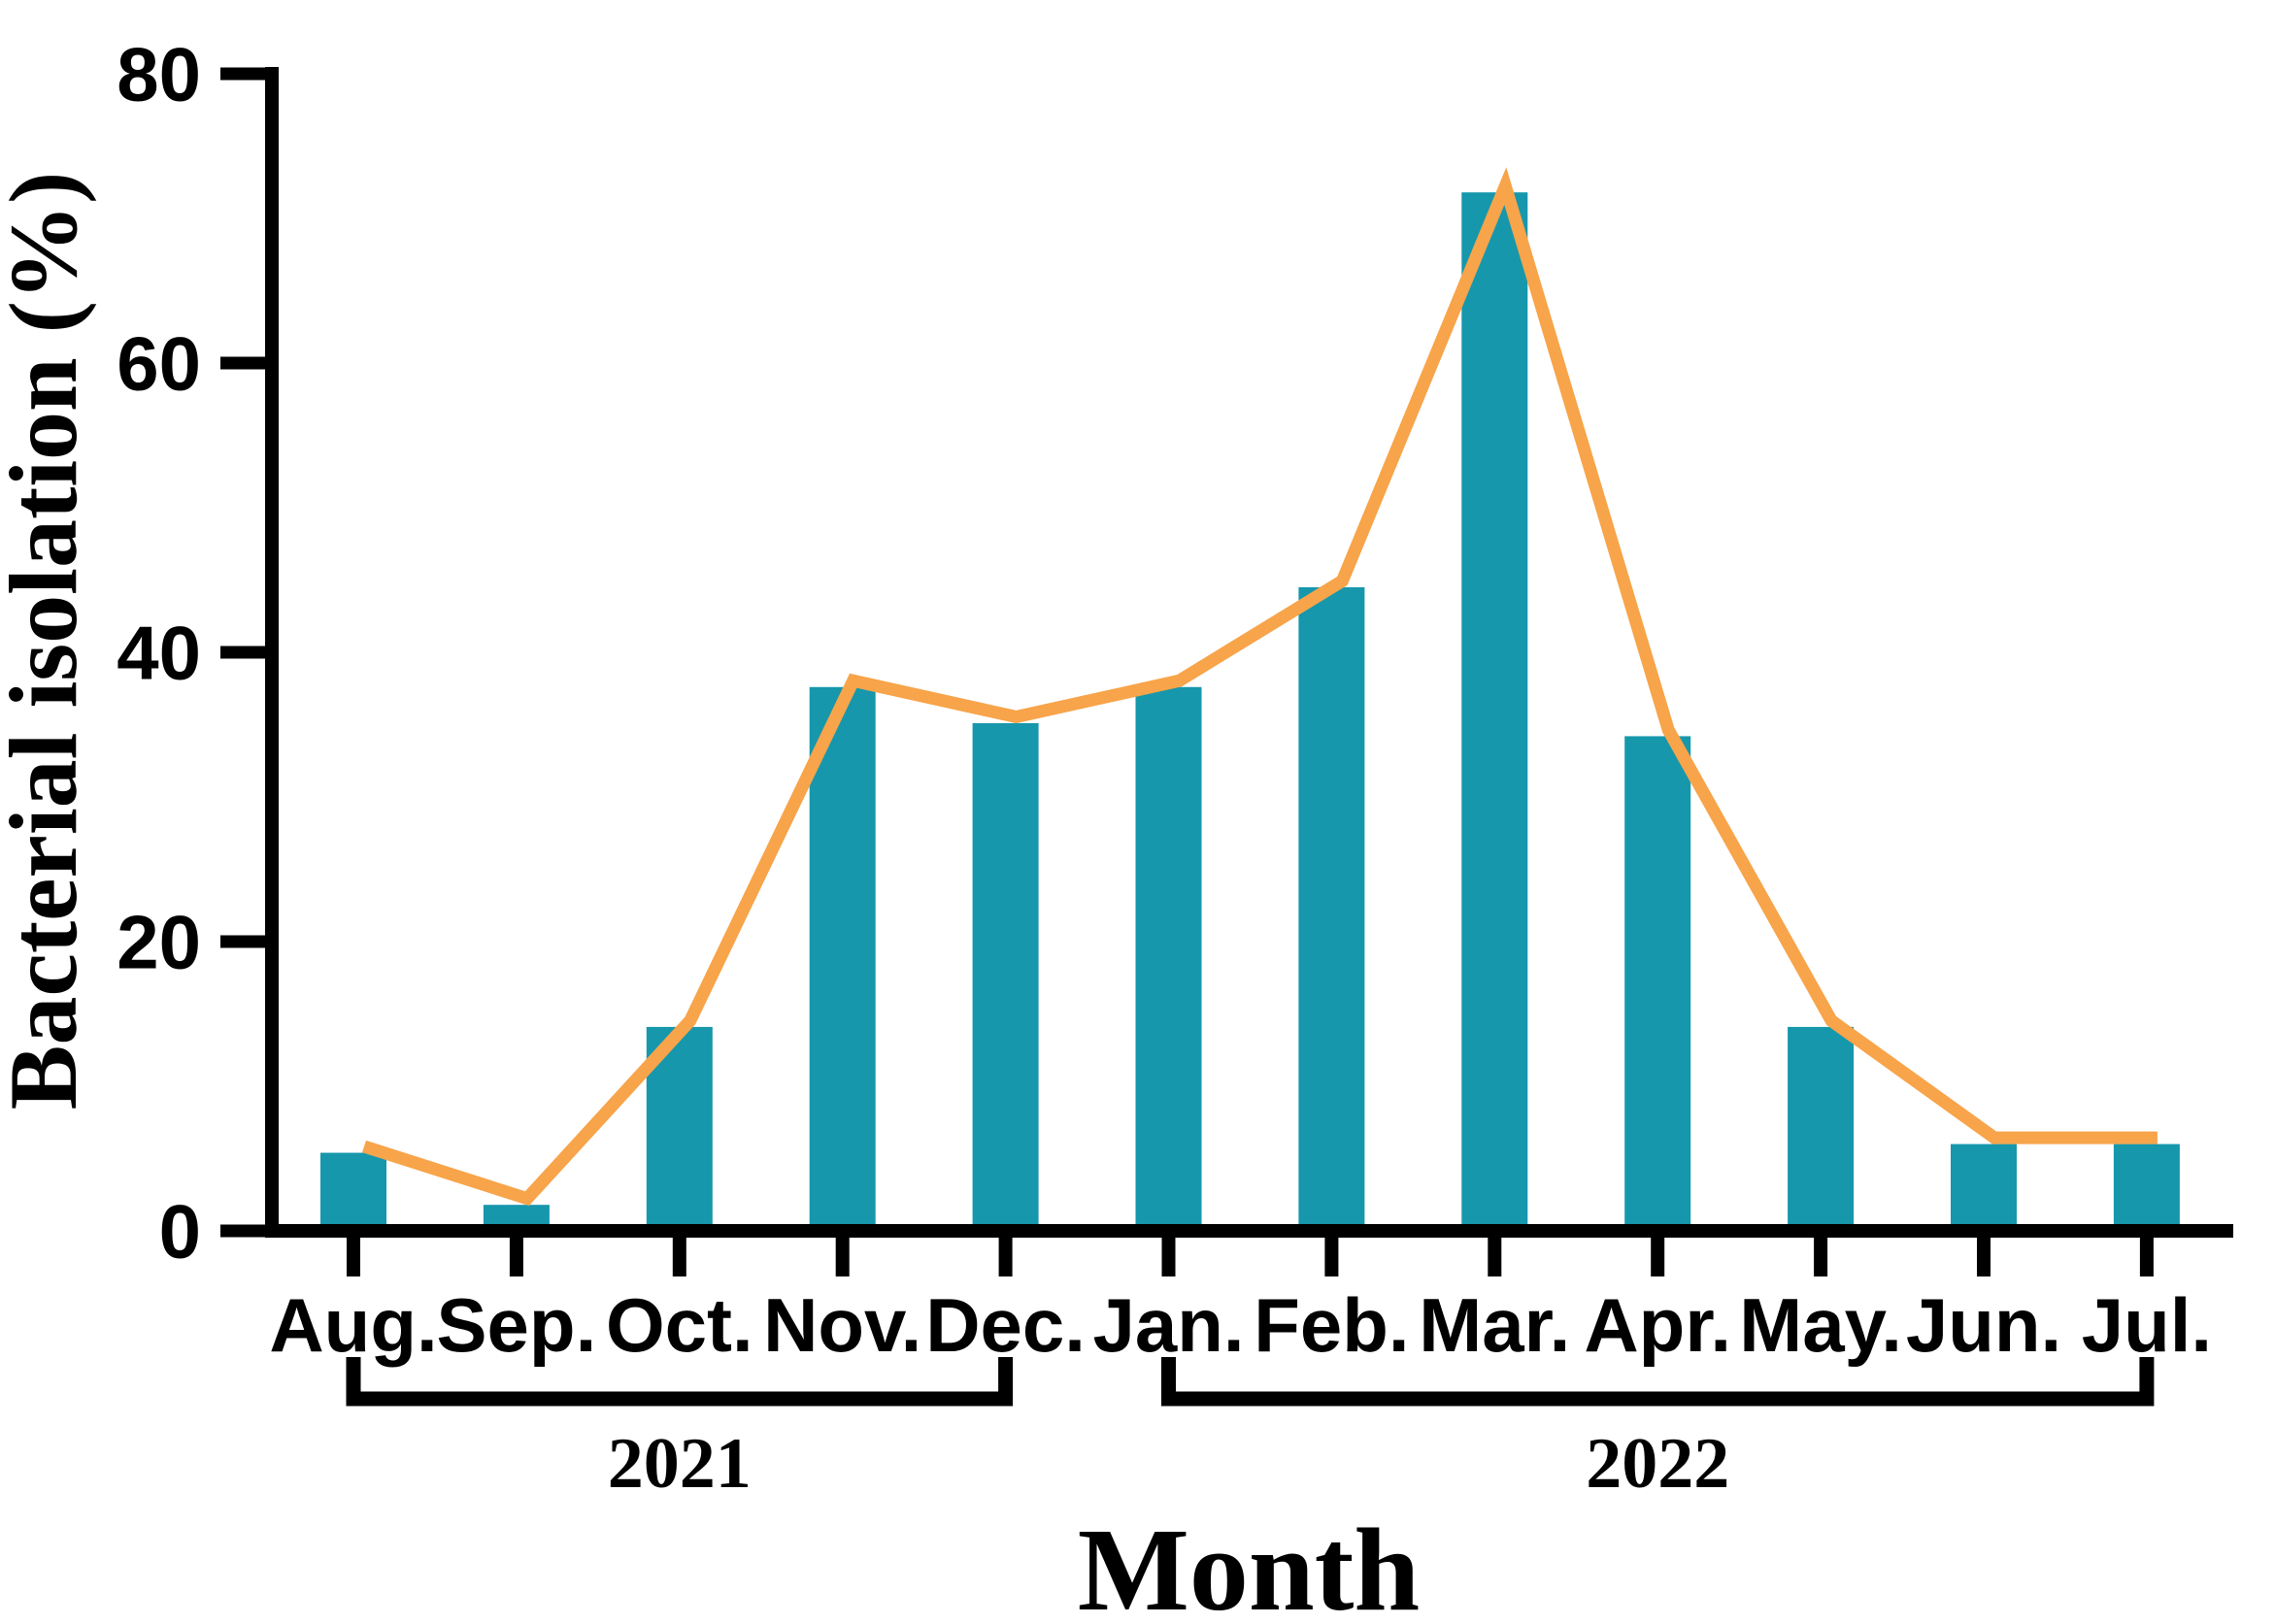  What do you see at coordinates (2147, 1325) in the screenshot?
I see `month-label-jul: Jul.` at bounding box center [2147, 1325].